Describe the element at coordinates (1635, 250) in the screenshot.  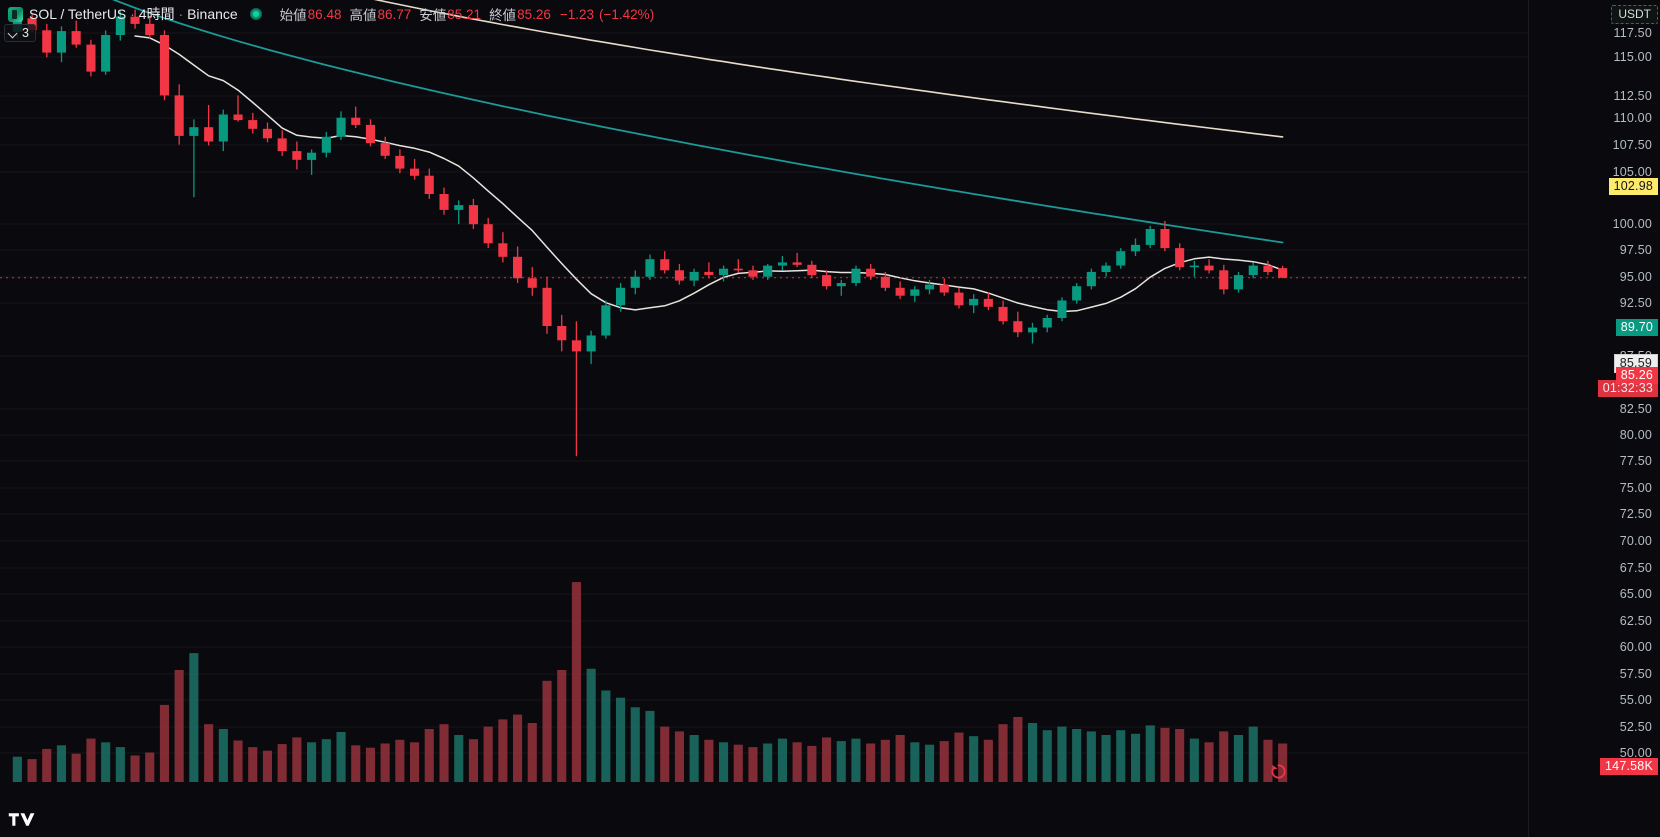
I see `price-tick: 97.50` at that location.